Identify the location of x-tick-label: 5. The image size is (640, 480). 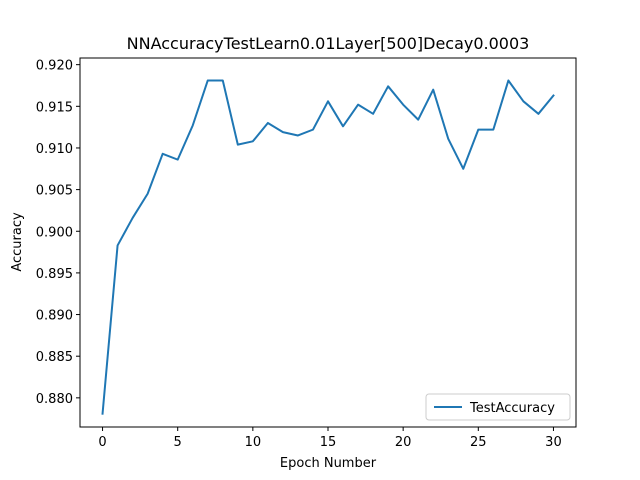
(178, 442).